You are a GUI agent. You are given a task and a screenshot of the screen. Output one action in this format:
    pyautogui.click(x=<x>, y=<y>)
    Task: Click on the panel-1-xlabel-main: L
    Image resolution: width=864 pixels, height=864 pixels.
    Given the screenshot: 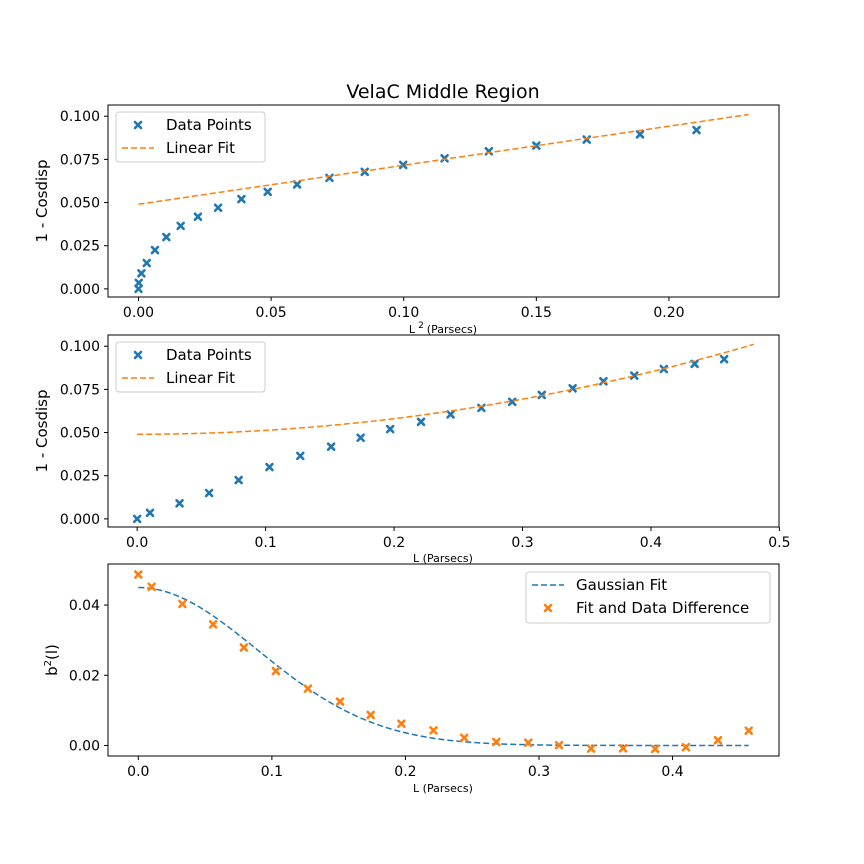 What is the action you would take?
    pyautogui.click(x=412, y=329)
    